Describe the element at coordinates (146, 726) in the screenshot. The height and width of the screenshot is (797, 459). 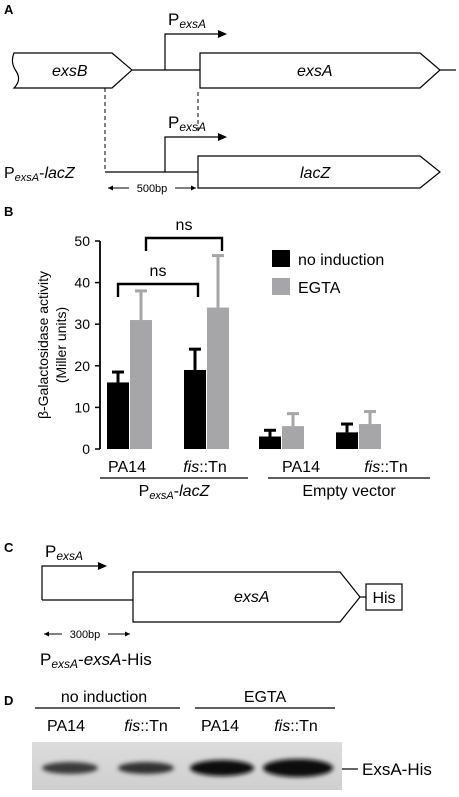
I see `lane-label-2: fis::Tn` at that location.